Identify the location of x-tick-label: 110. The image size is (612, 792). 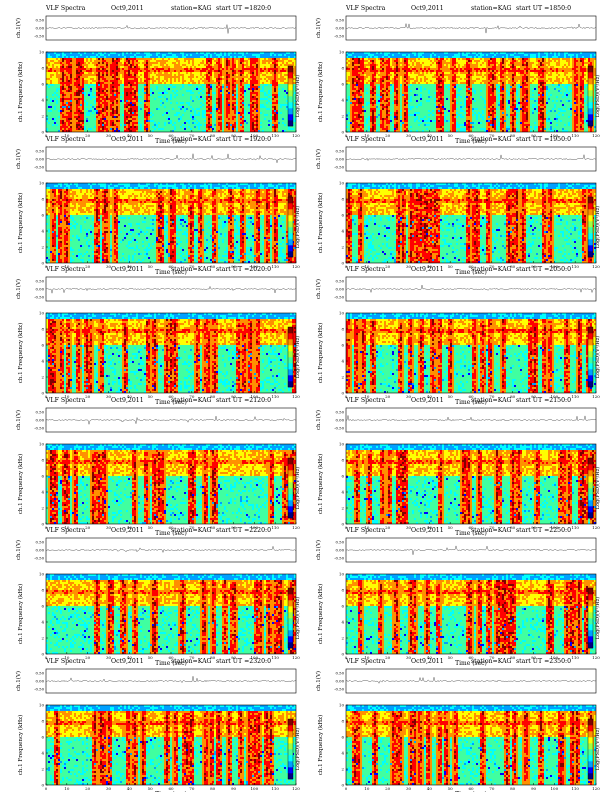
(275, 788).